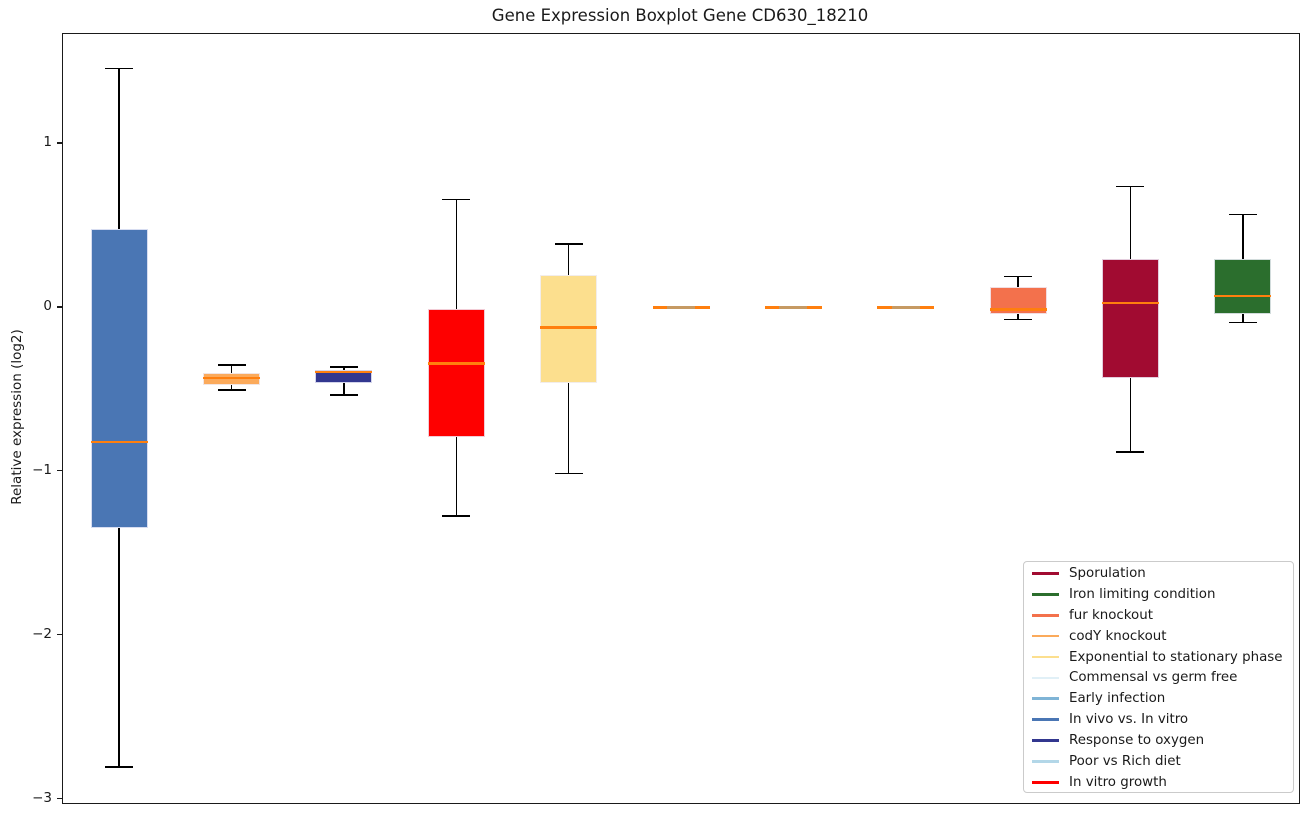 The width and height of the screenshot is (1309, 819). I want to click on legend-label: Early infection, so click(1117, 699).